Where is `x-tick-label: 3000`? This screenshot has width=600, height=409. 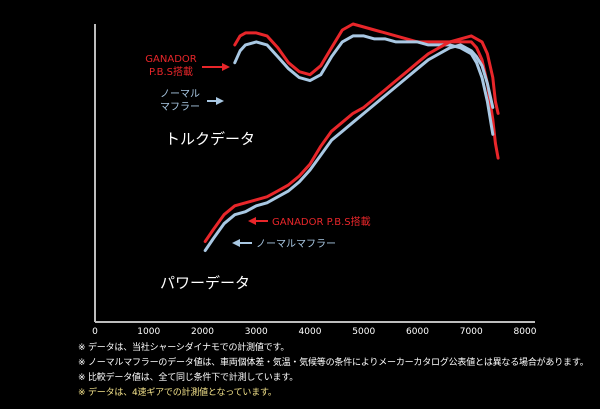
x-tick-label: 3000 is located at coordinates (256, 332).